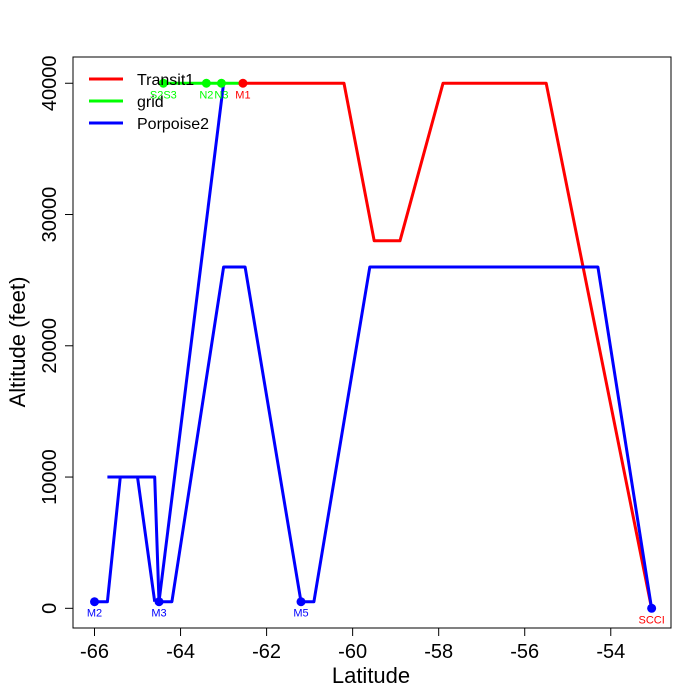 This screenshot has width=700, height=700. What do you see at coordinates (610, 652) in the screenshot?
I see `x-tick-label: -54` at bounding box center [610, 652].